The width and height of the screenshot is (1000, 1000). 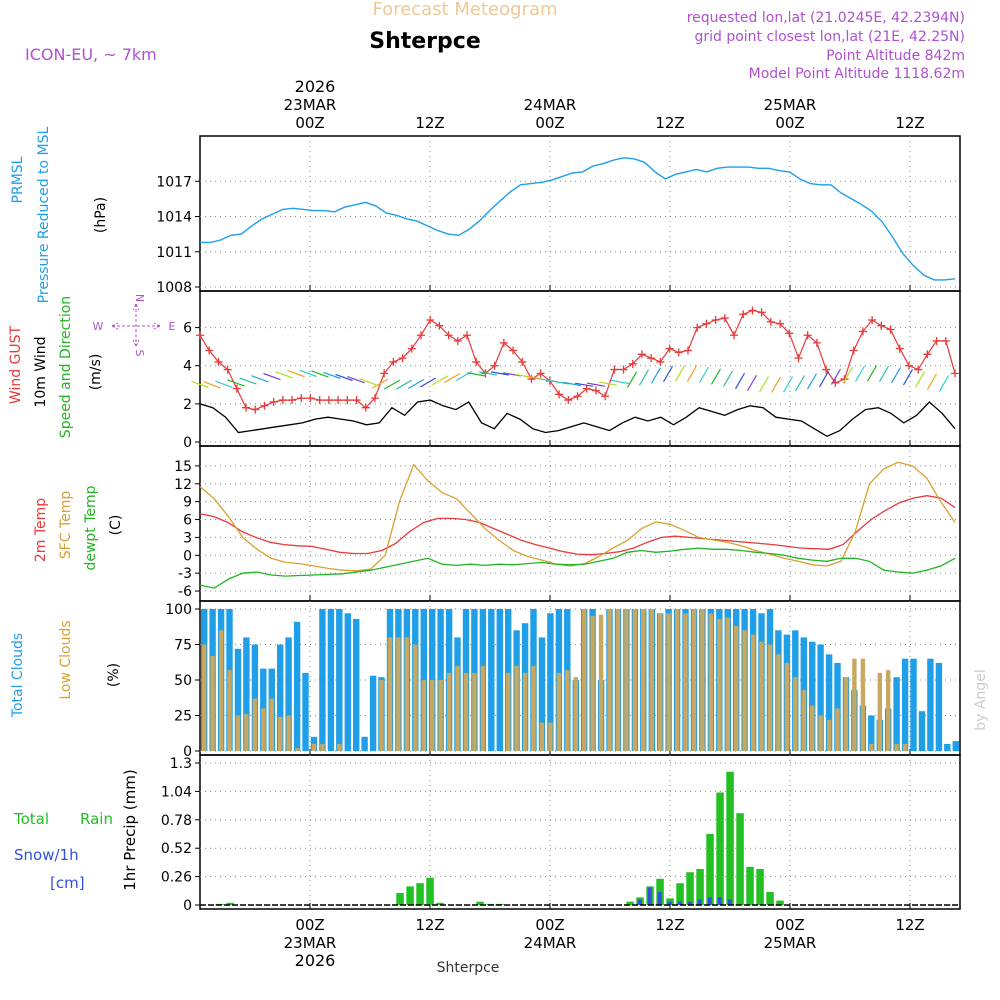 What do you see at coordinates (18, 675) in the screenshot?
I see `clouds-total-label: Total Clouds` at bounding box center [18, 675].